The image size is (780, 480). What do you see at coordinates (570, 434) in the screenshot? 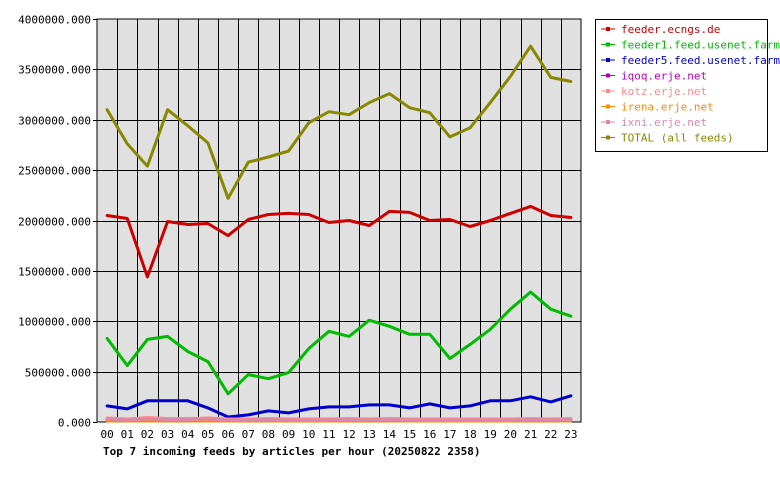
I see `x-tick-label: 23` at bounding box center [570, 434].